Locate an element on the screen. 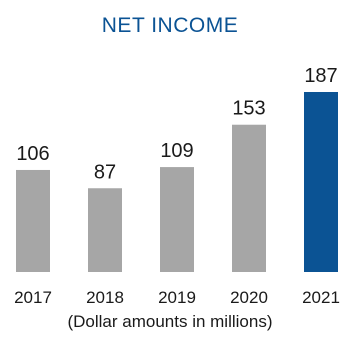  bar-2021 is located at coordinates (321, 182).